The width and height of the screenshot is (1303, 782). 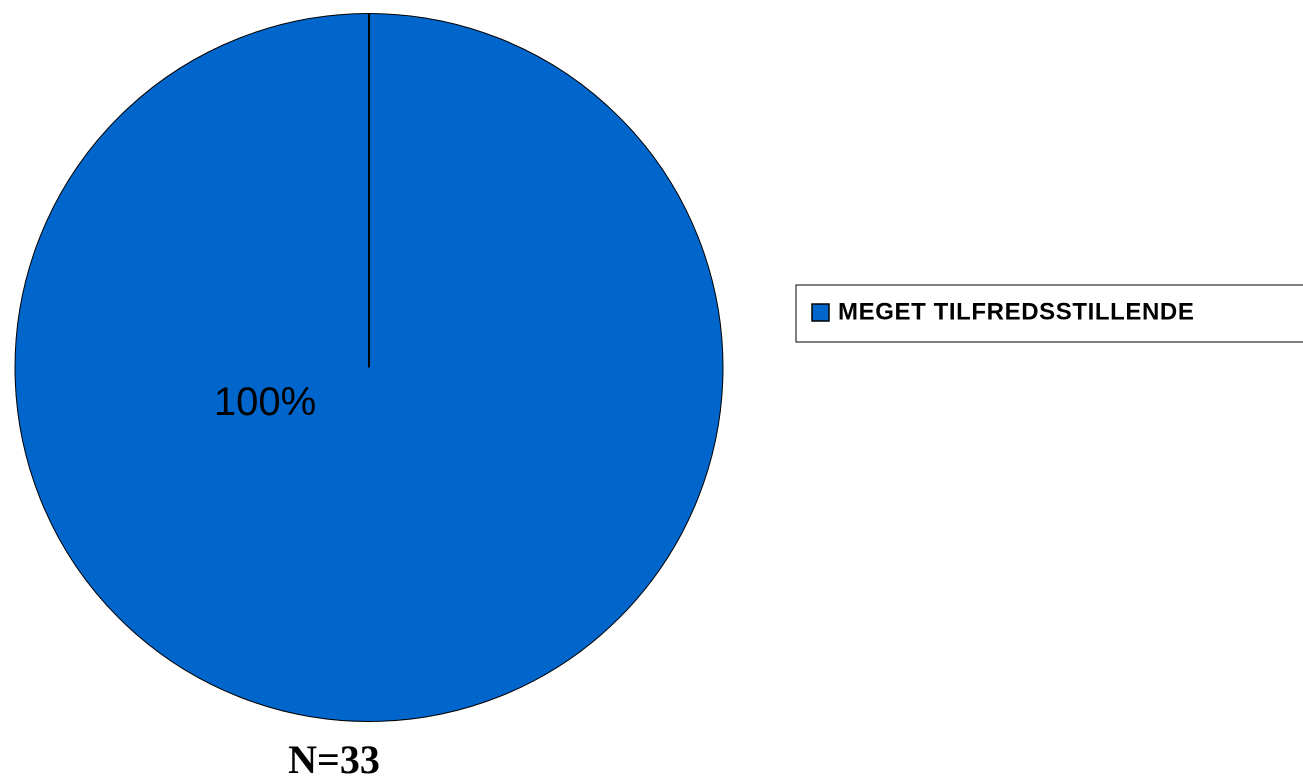 I want to click on sample-size: N=33, so click(x=334, y=759).